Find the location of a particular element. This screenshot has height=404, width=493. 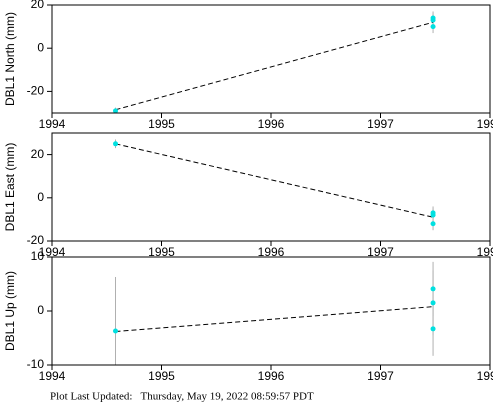

y-tick-label: -10 is located at coordinates (36, 364).